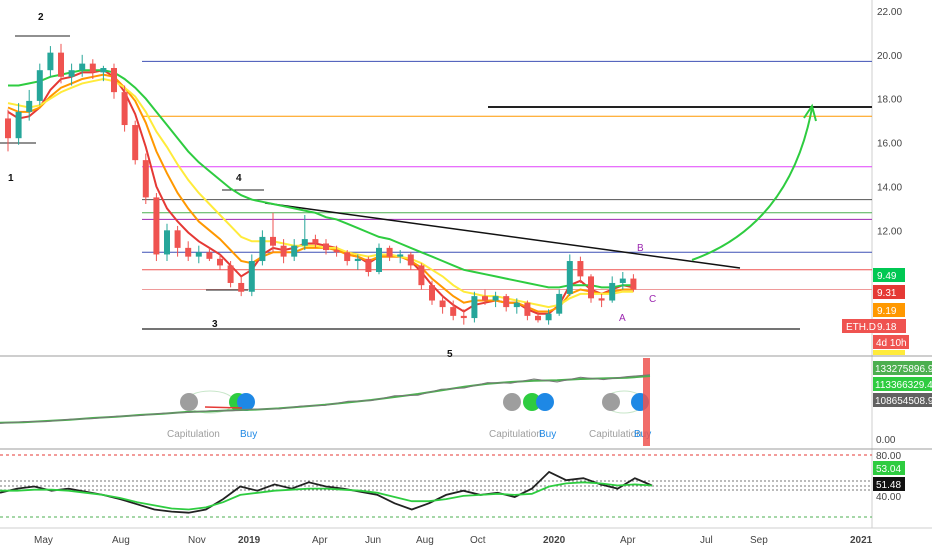 This screenshot has height=550, width=932. I want to click on x-tick: May, so click(43, 540).